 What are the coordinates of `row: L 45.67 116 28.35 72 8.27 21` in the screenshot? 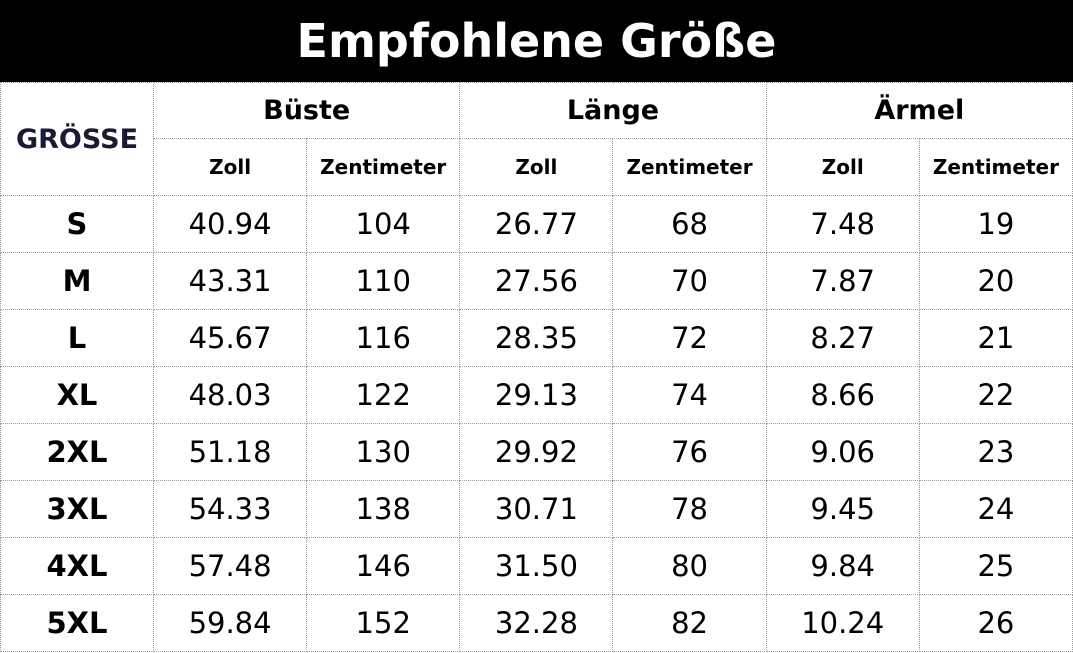 It's located at (536, 338).